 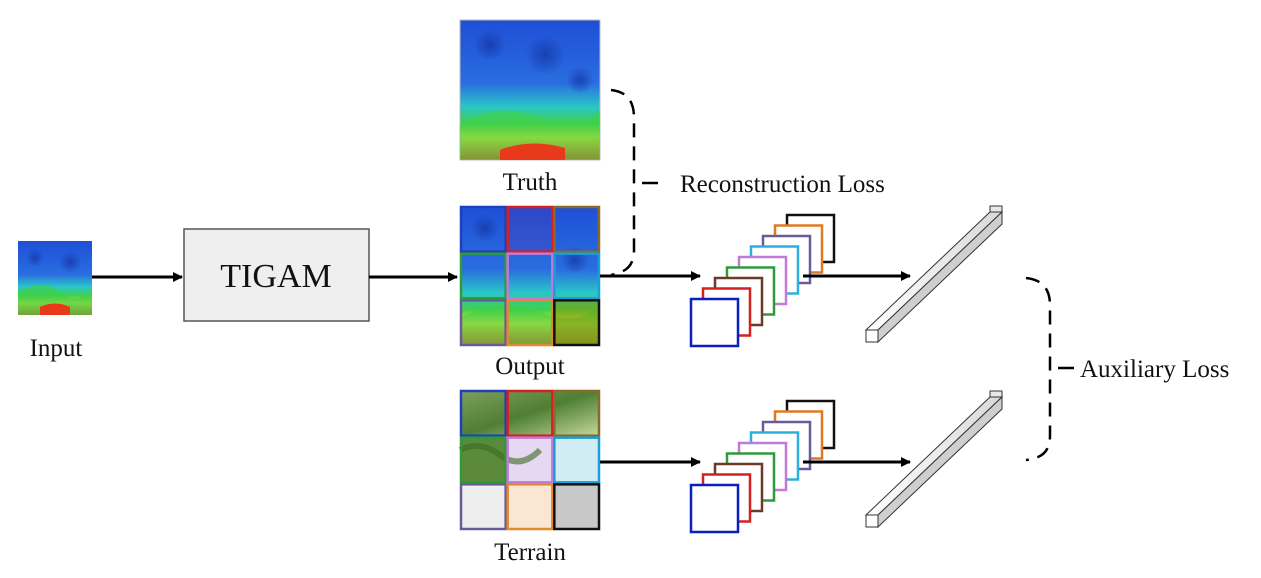 I want to click on terrain-grid, so click(x=529, y=460).